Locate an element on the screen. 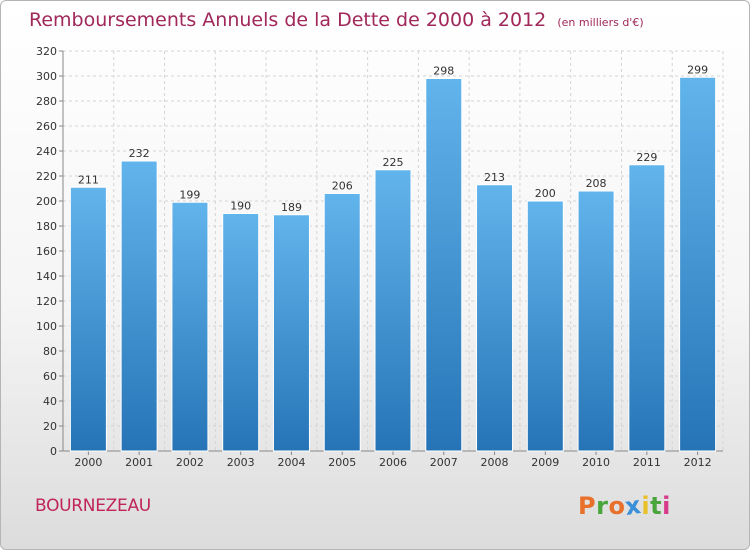 This screenshot has width=750, height=550. value-label-2007: 298 is located at coordinates (443, 71).